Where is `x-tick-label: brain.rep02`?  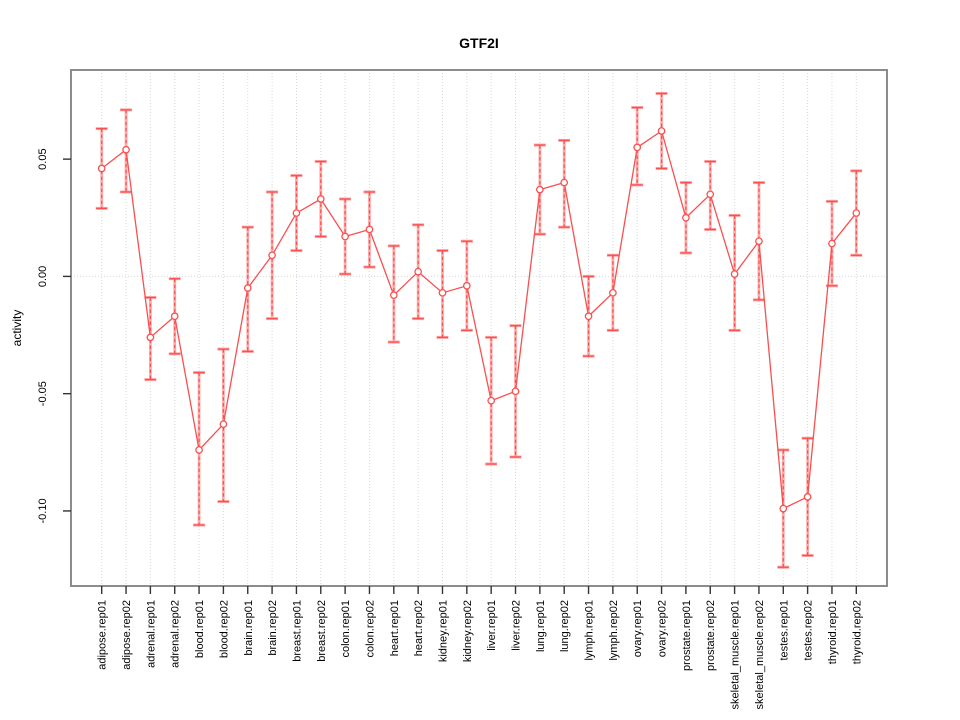 x-tick-label: brain.rep02 is located at coordinates (273, 628).